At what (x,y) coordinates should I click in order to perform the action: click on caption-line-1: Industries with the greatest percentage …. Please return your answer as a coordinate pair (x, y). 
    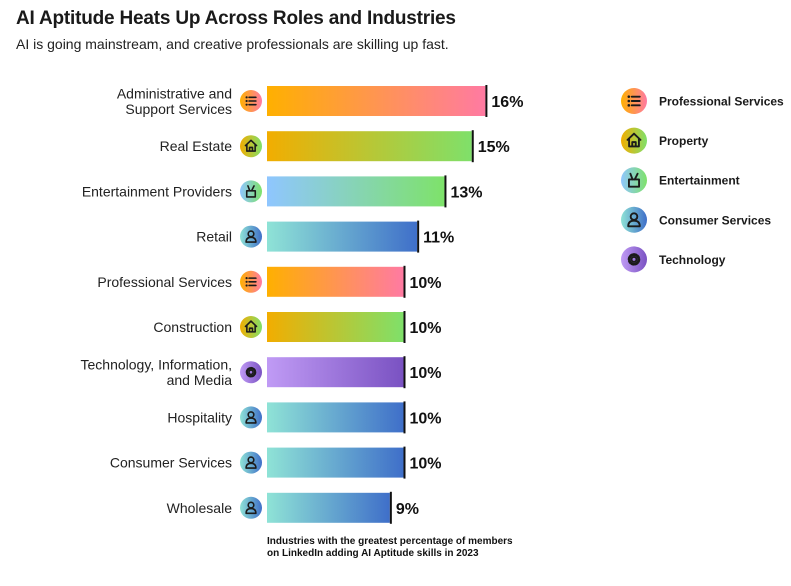
    Looking at the image, I should click on (390, 541).